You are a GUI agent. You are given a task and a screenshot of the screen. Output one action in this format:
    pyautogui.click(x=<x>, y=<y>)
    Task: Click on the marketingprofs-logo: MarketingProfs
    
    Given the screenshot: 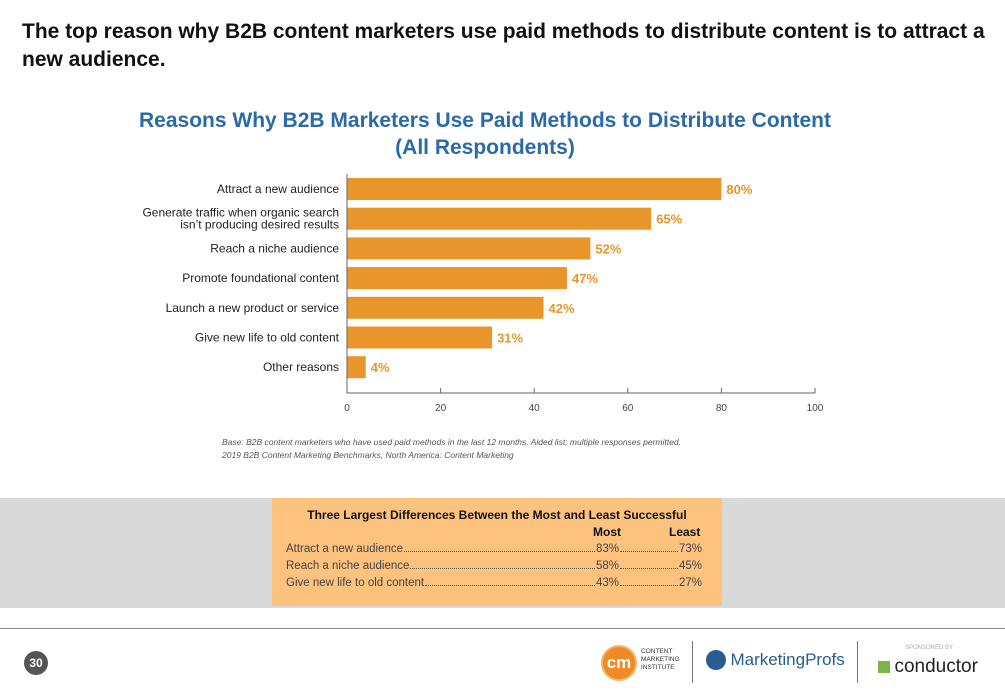 What is the action you would take?
    pyautogui.click(x=775, y=660)
    